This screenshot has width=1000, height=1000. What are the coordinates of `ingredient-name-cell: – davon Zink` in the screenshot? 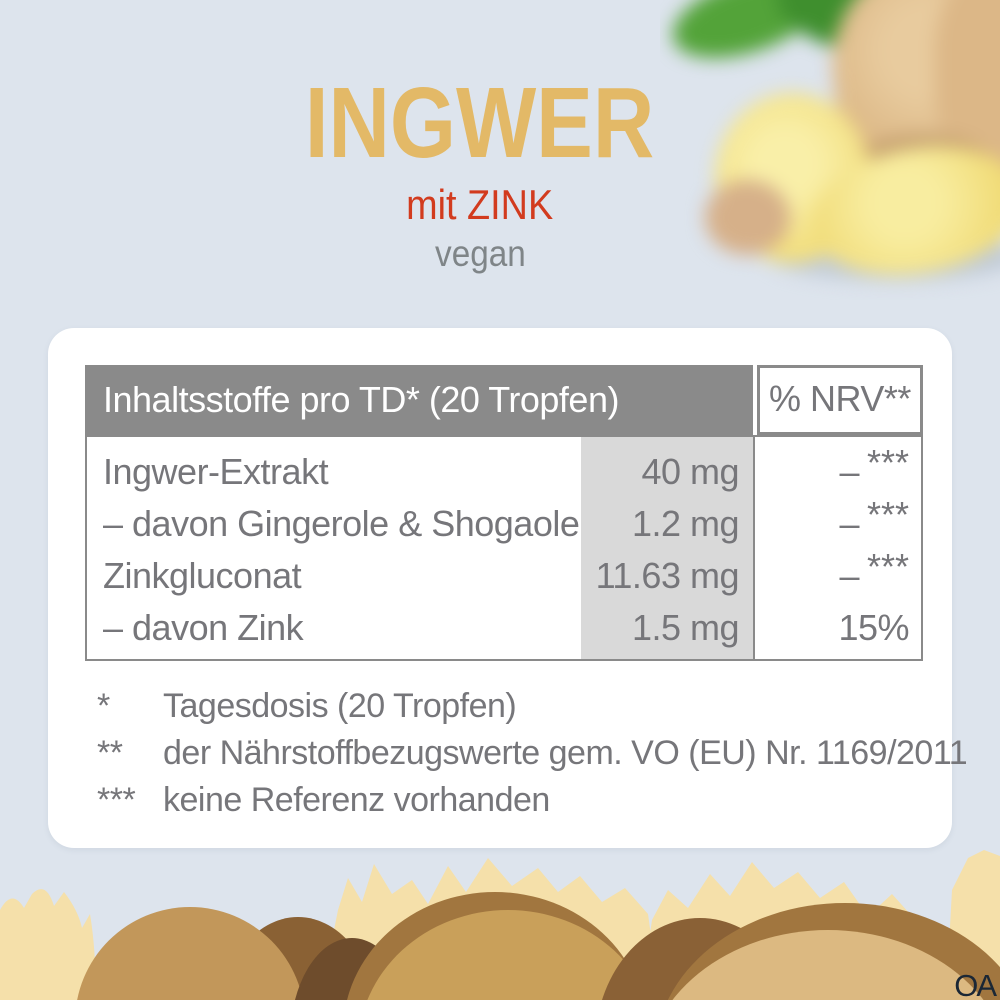 It's located at (203, 627).